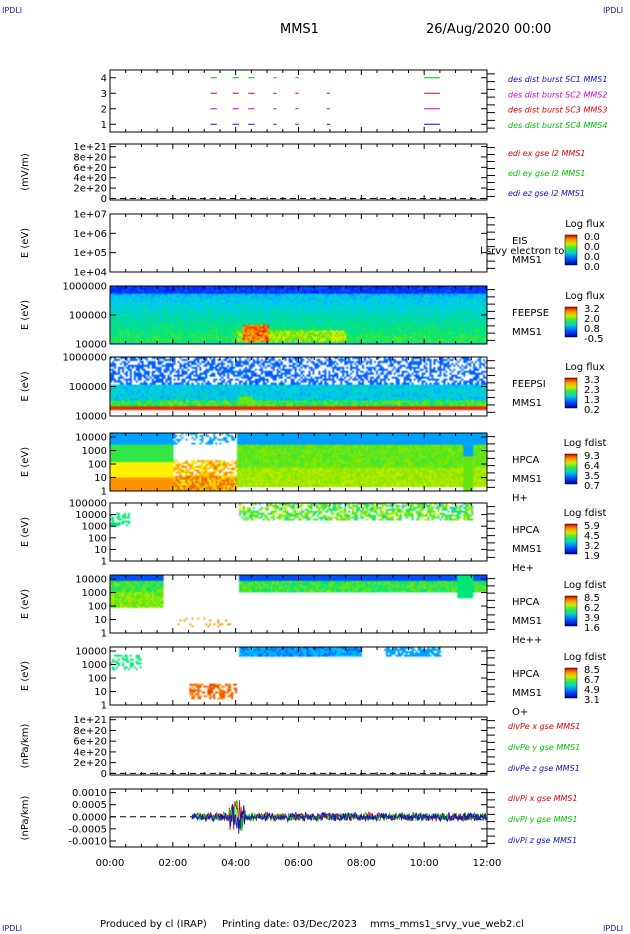 The height and width of the screenshot is (934, 630). I want to click on panel-label: He++, so click(527, 640).